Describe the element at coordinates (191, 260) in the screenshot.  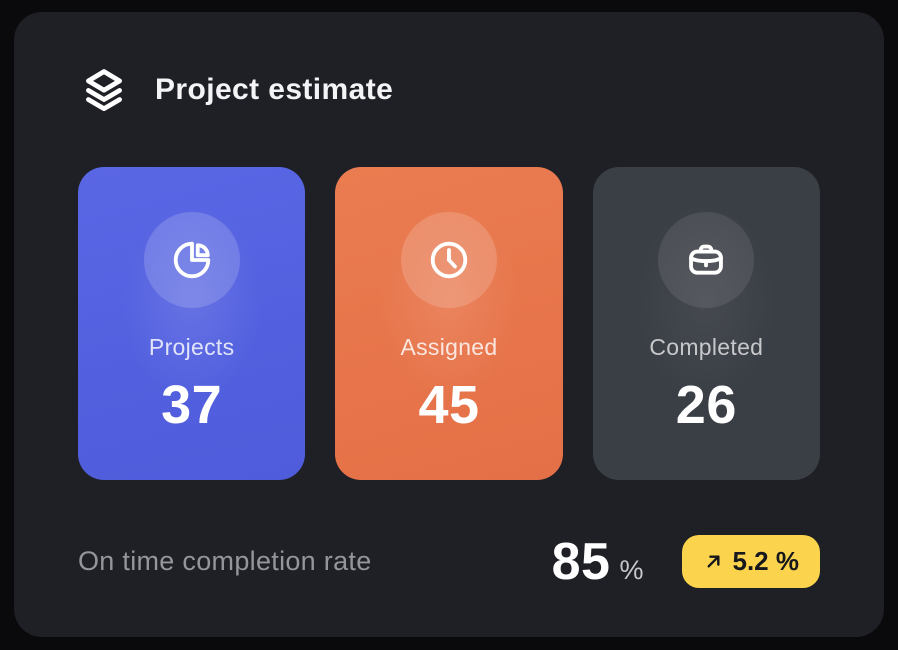
I see `pie-chart-icon` at that location.